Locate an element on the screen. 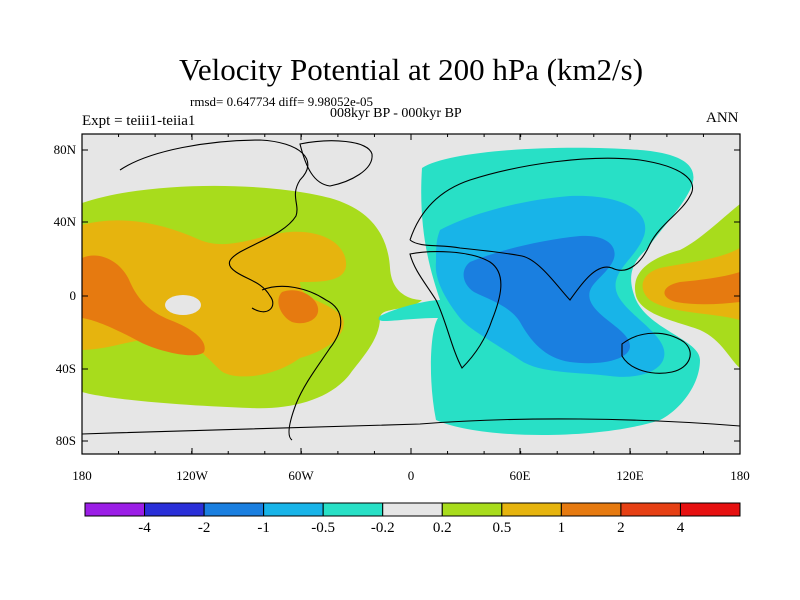 This screenshot has width=800, height=600. colorbar-label: -0.5 is located at coordinates (323, 528).